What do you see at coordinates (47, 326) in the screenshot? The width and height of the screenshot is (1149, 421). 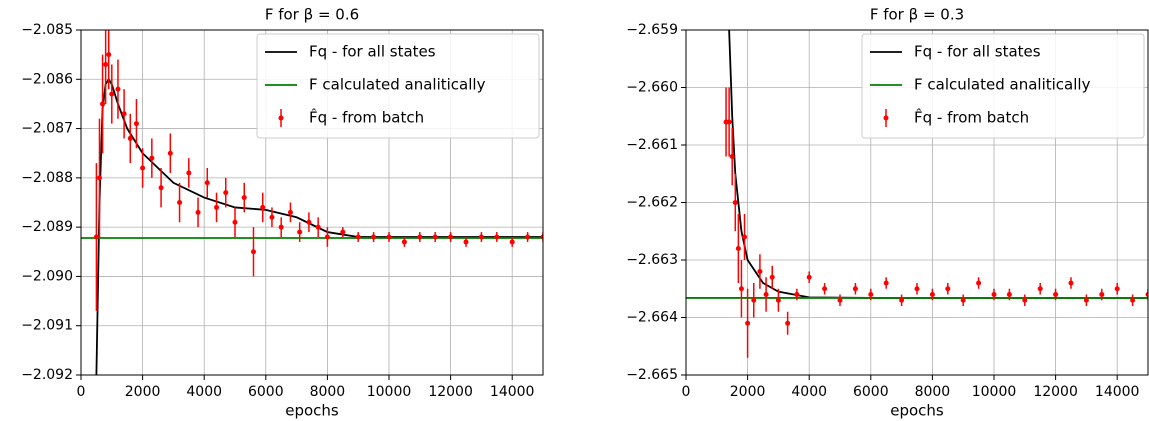 I see `y-tick-label: −2.091` at bounding box center [47, 326].